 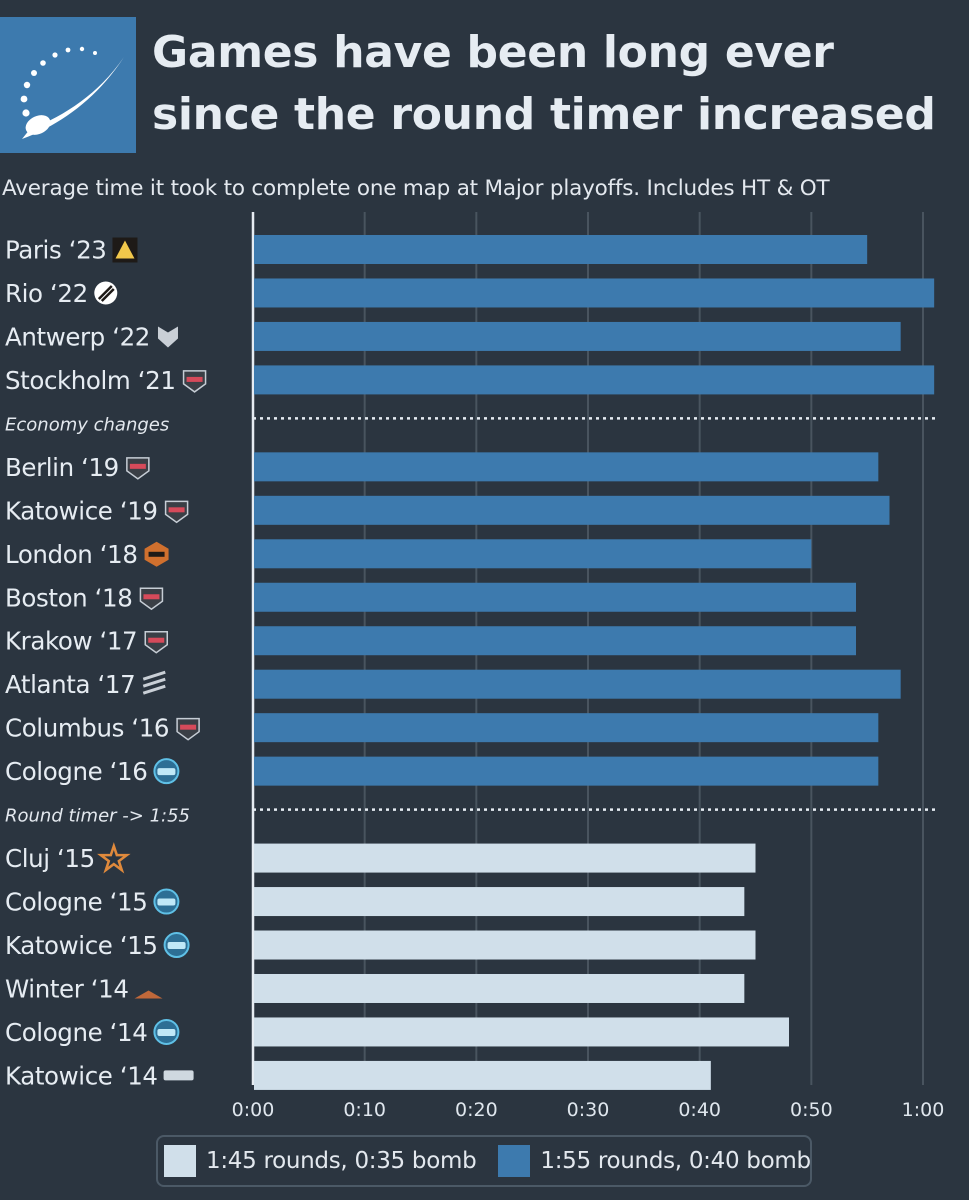 I want to click on category-label: London ‘18, so click(x=71, y=554).